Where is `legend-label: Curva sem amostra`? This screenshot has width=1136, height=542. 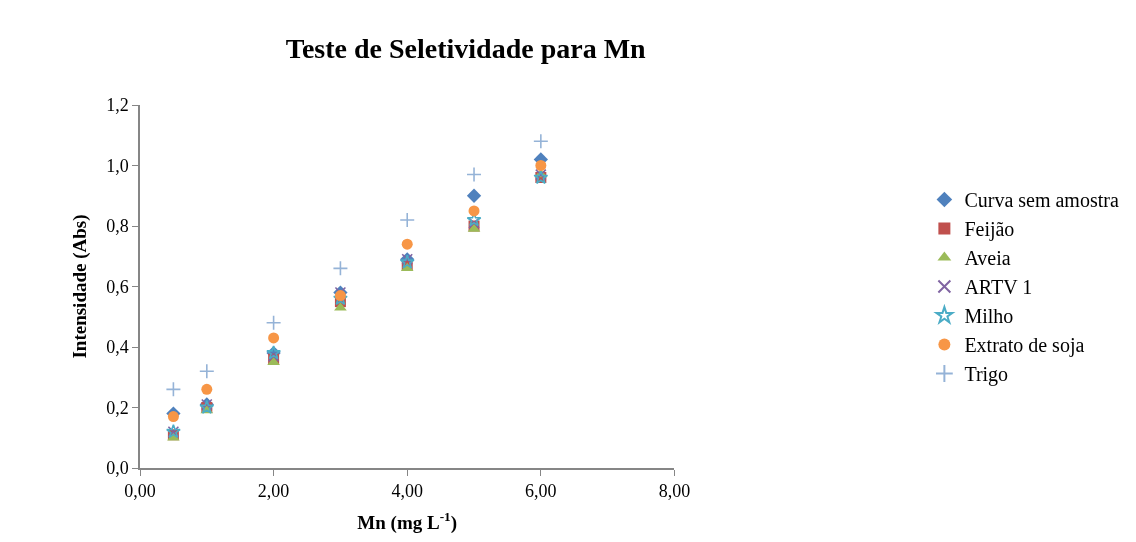
legend-label: Curva sem amostra is located at coordinates (1041, 200).